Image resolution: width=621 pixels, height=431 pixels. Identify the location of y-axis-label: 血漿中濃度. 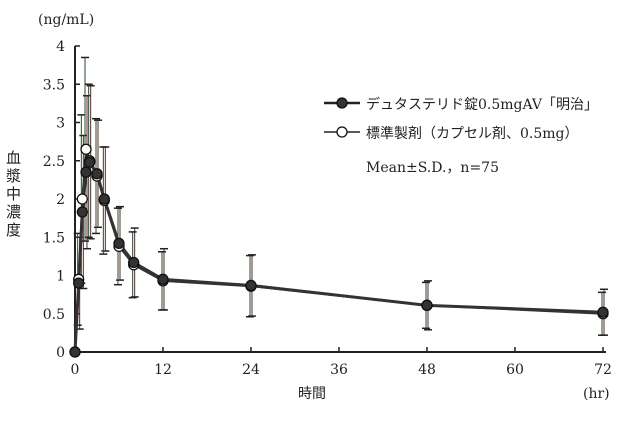
(13, 195).